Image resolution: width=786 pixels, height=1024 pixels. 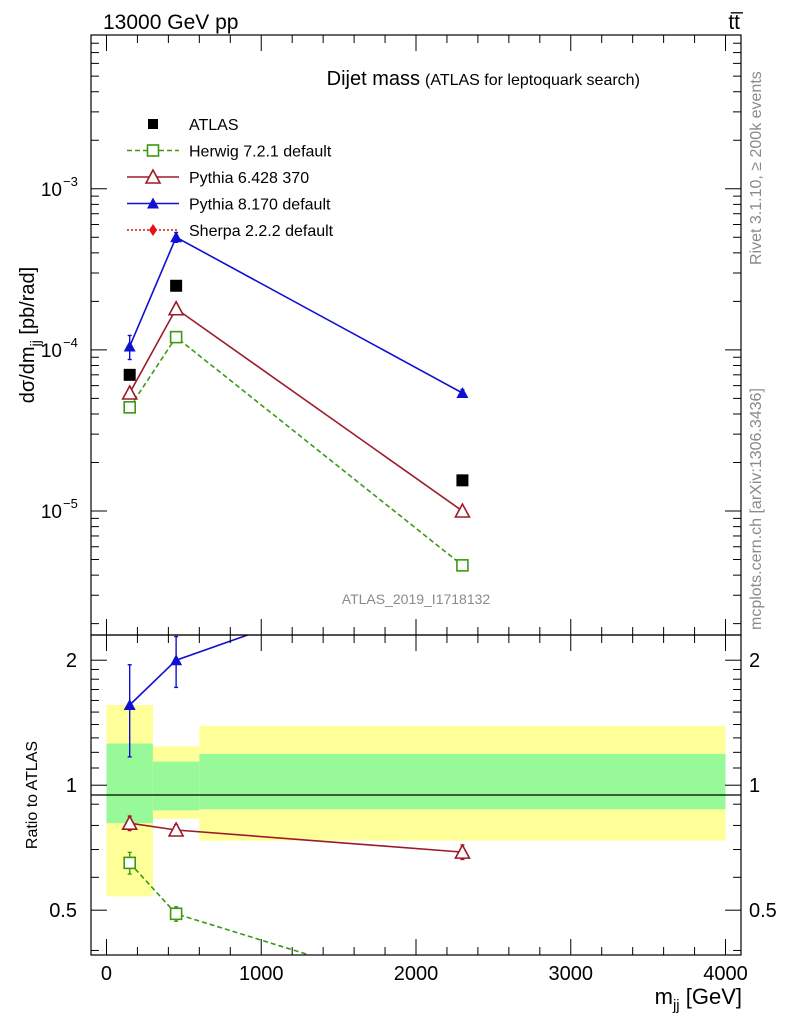 What do you see at coordinates (756, 509) in the screenshot?
I see `mcplots-info: mcplots.cern.ch [arXiv:1306.3436]` at bounding box center [756, 509].